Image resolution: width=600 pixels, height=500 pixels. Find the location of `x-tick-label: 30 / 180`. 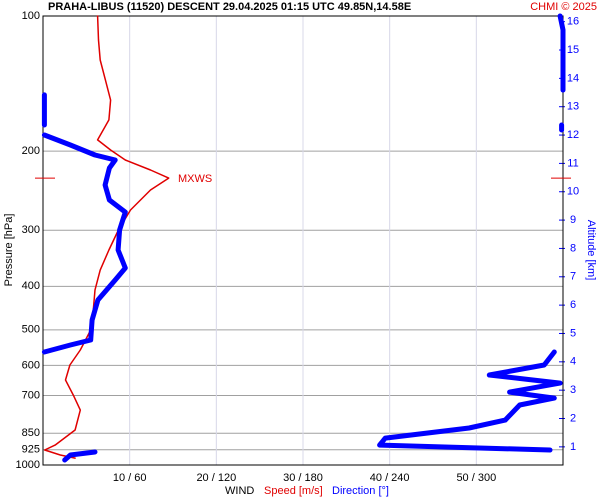

x-tick-label: 30 / 180 is located at coordinates (303, 478).